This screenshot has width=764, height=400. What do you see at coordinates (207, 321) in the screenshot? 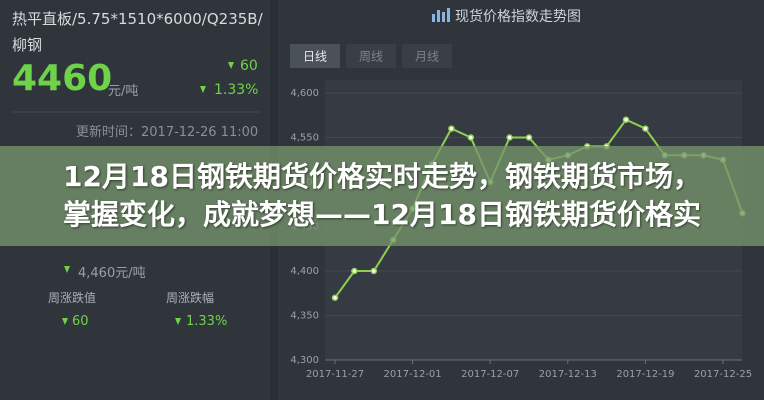
I see `weekly-value: 1.33%` at bounding box center [207, 321].